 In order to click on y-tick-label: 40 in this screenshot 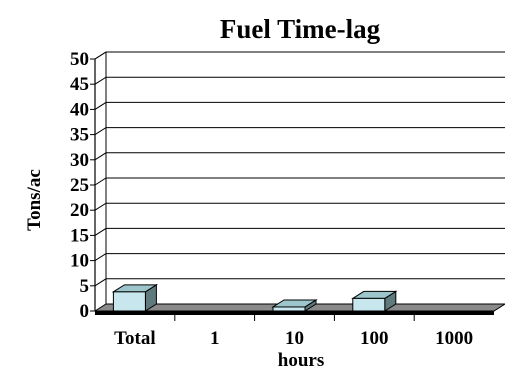, I will do `click(79, 109)`.